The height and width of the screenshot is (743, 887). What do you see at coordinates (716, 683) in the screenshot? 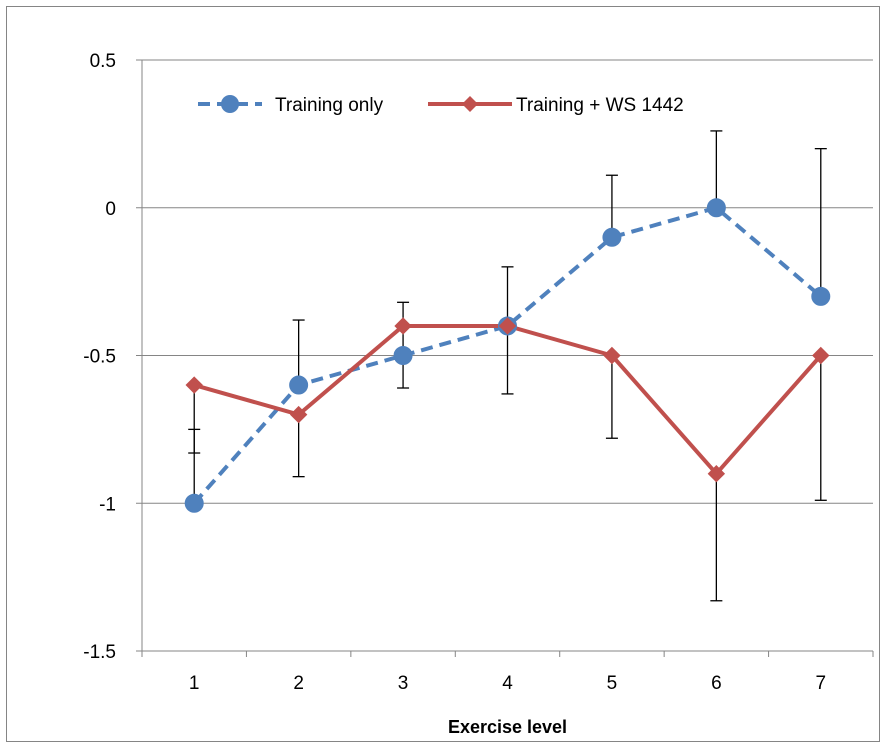
I see `x-tick-label-5: 6` at bounding box center [716, 683].